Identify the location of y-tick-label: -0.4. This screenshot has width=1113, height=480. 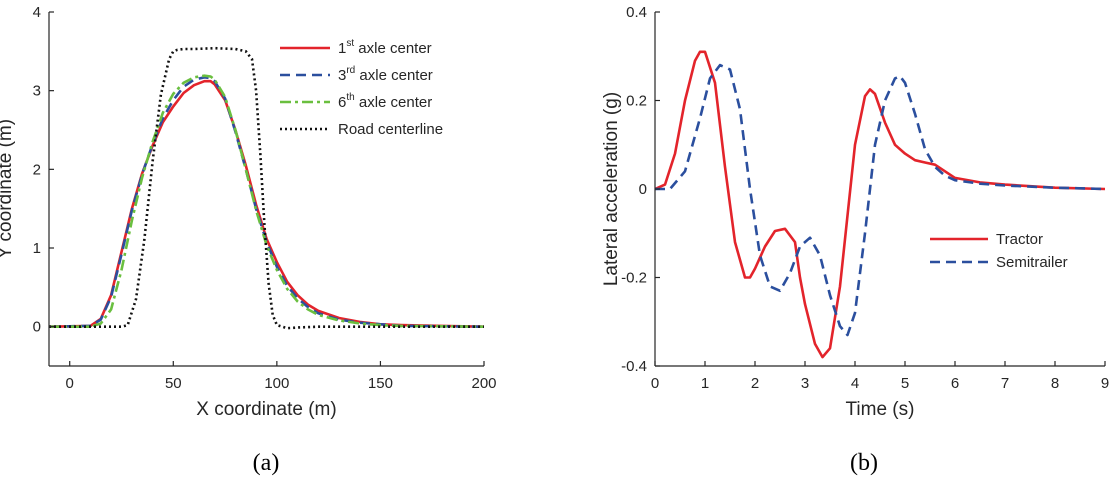
(634, 366).